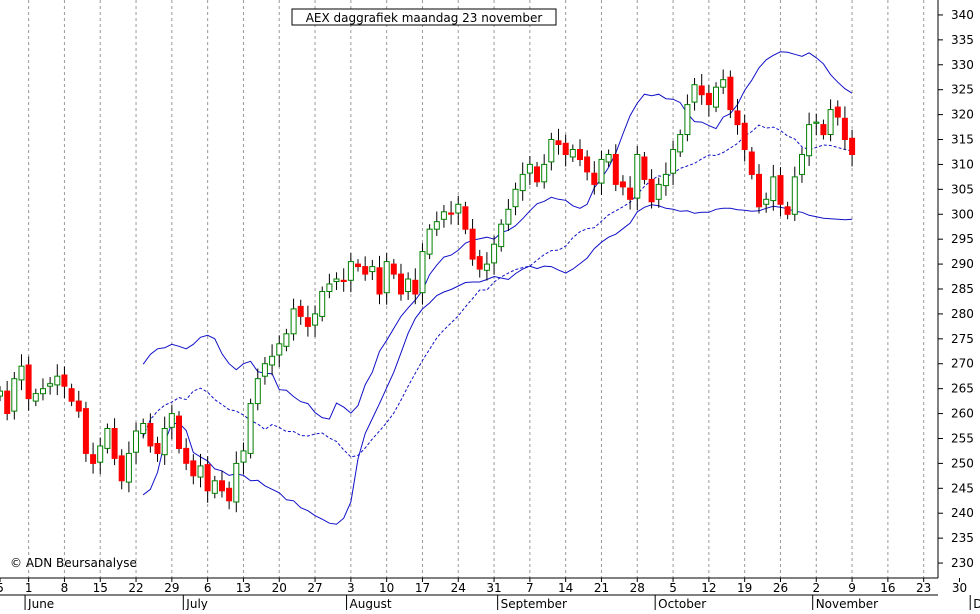  What do you see at coordinates (962, 65) in the screenshot?
I see `y-tick-label: 330` at bounding box center [962, 65].